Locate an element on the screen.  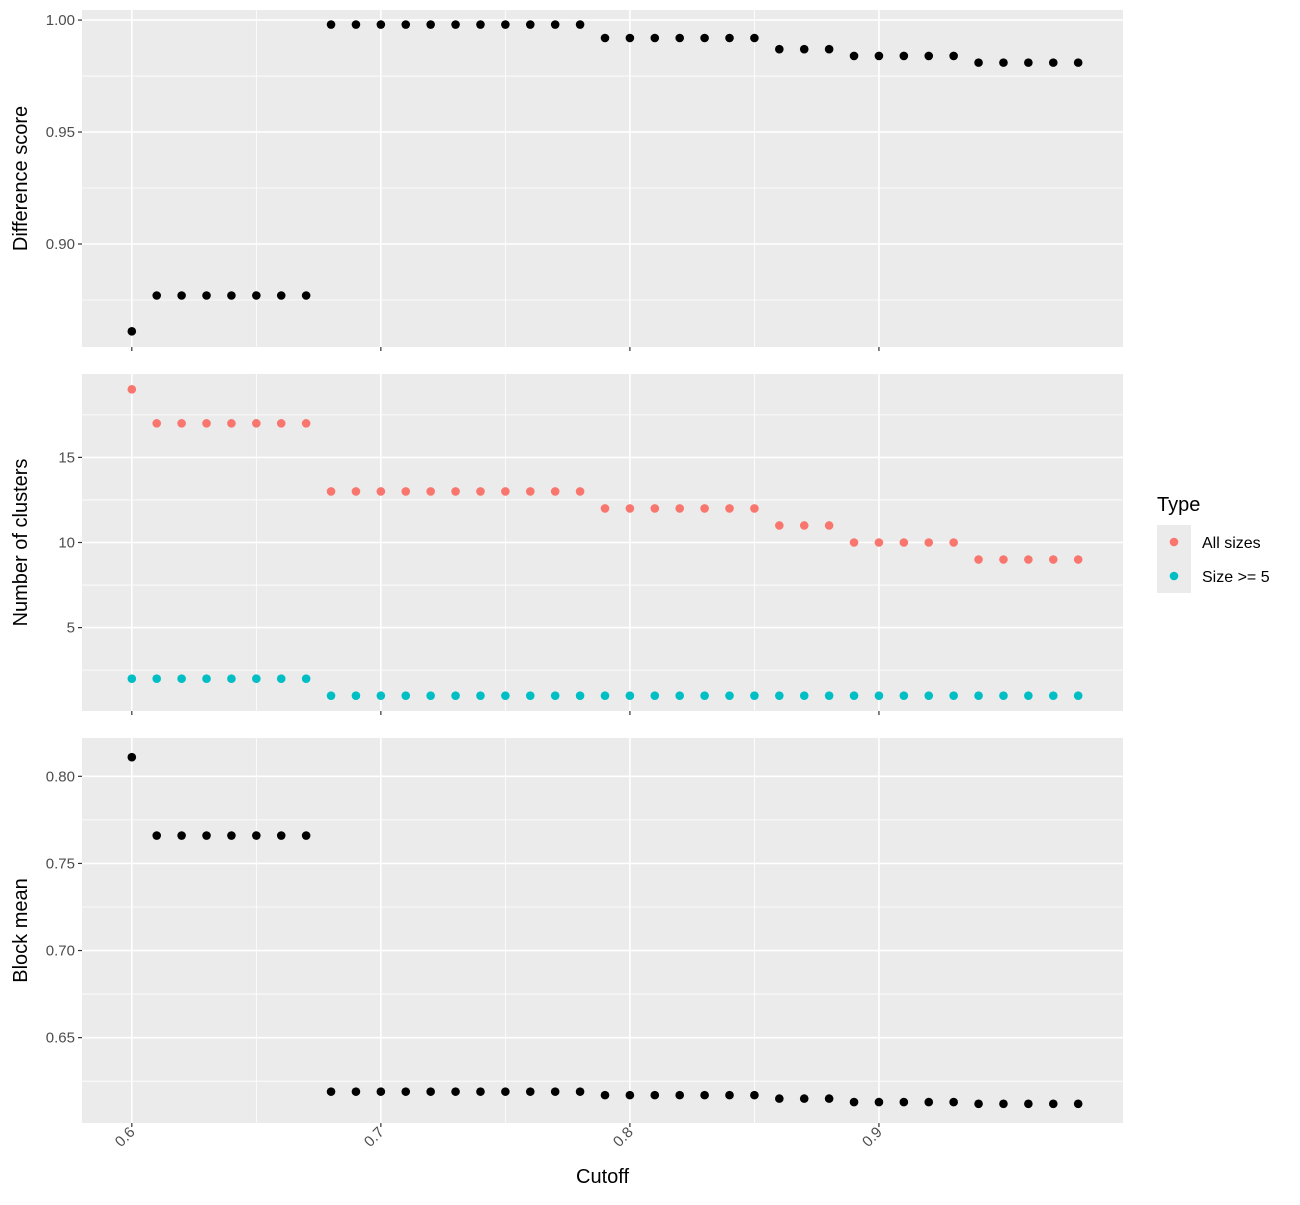
legend-title: Type is located at coordinates (1178, 505).